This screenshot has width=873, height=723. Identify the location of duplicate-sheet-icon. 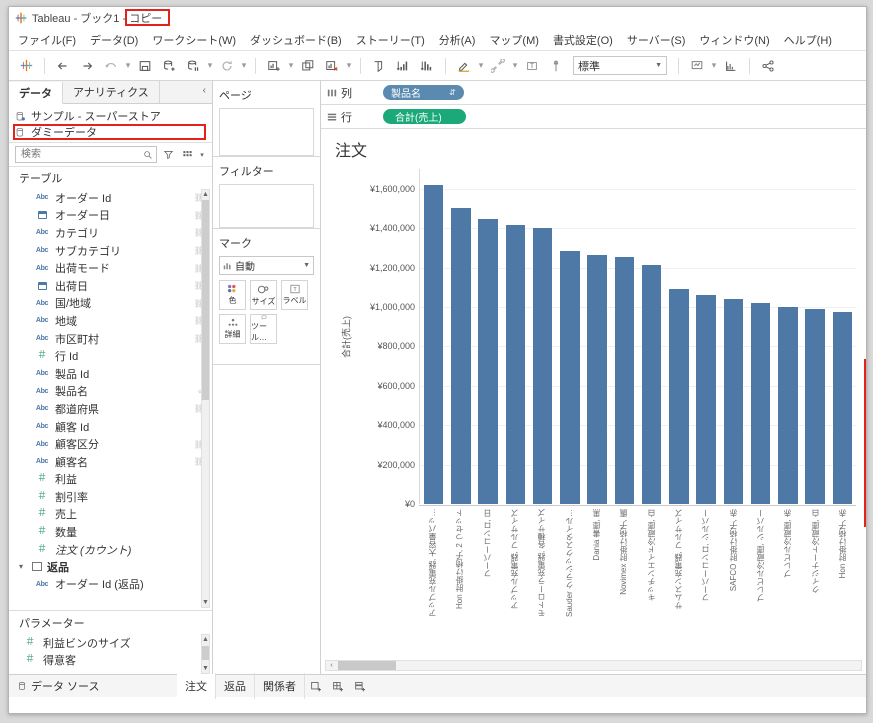
(308, 66).